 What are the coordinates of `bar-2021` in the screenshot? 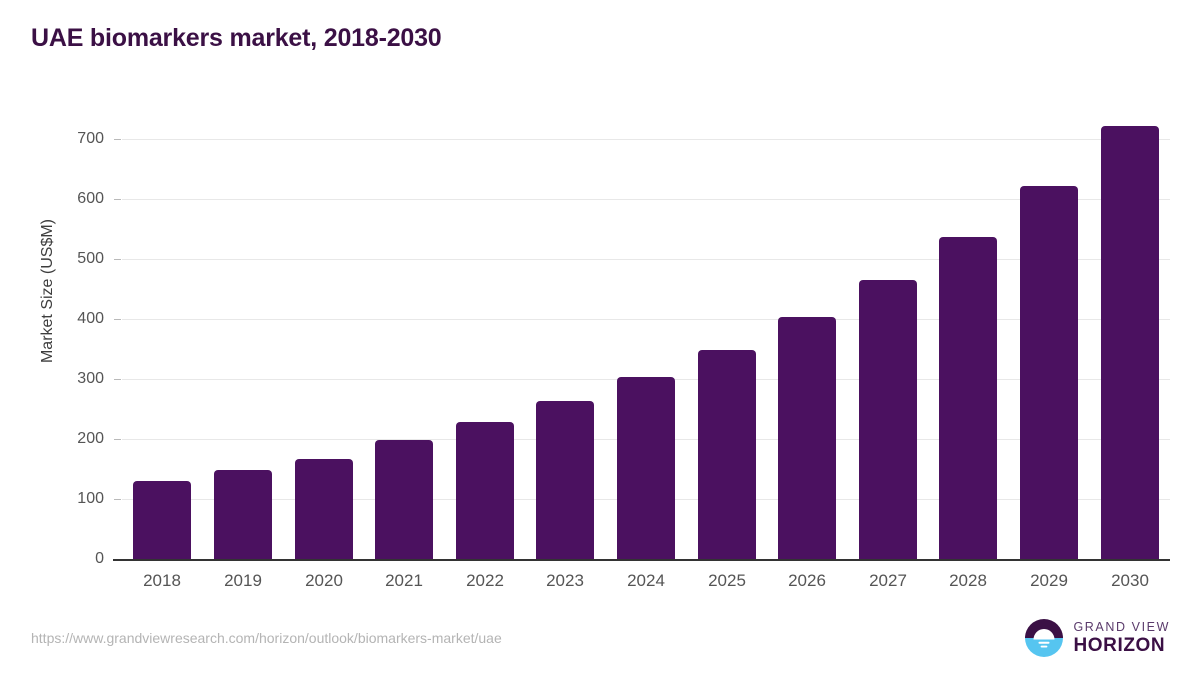 It's located at (404, 499).